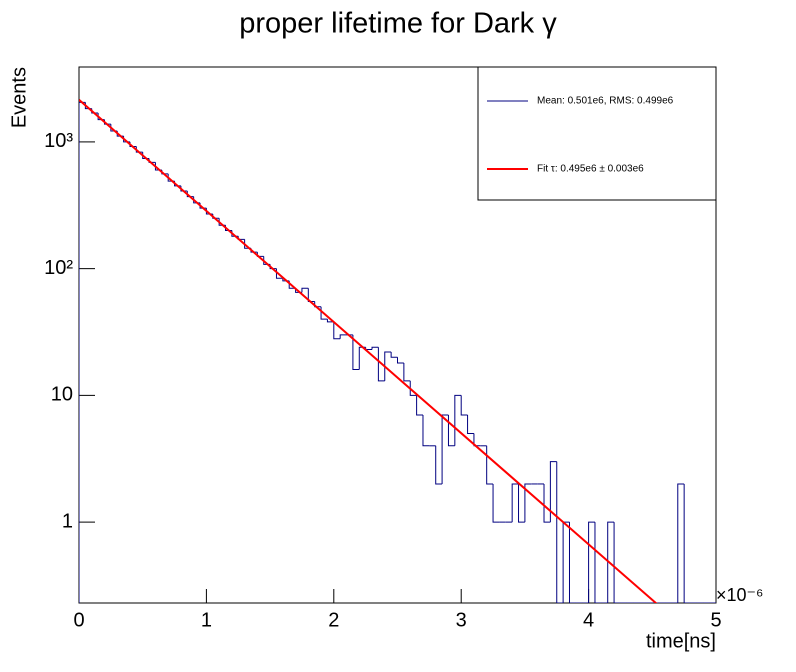 The height and width of the screenshot is (672, 796). I want to click on y-axis-label: Events, so click(19, 97).